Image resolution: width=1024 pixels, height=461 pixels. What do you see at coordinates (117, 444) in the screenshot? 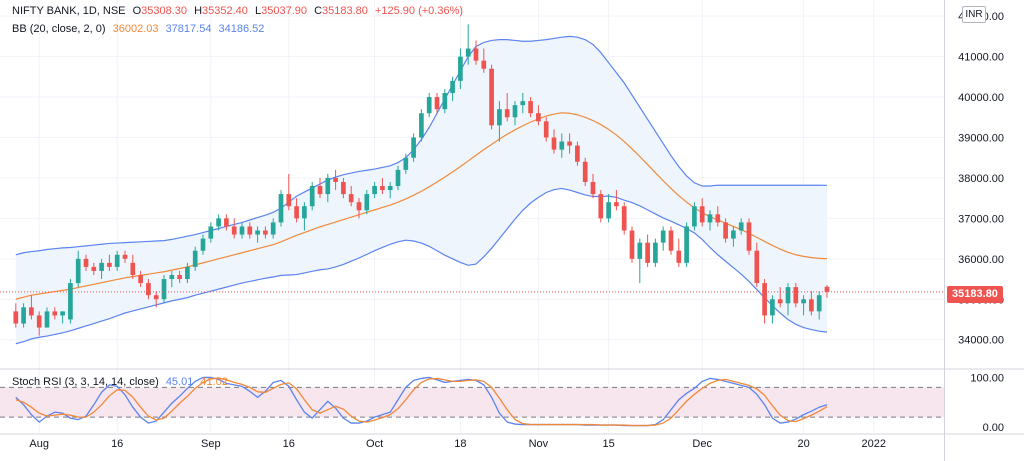
I see `x-tick-label: 16` at bounding box center [117, 444].